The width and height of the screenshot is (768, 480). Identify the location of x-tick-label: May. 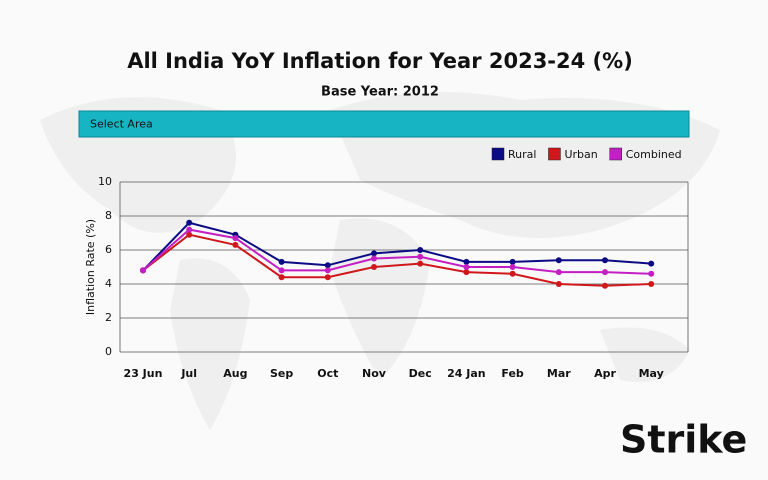
(651, 373).